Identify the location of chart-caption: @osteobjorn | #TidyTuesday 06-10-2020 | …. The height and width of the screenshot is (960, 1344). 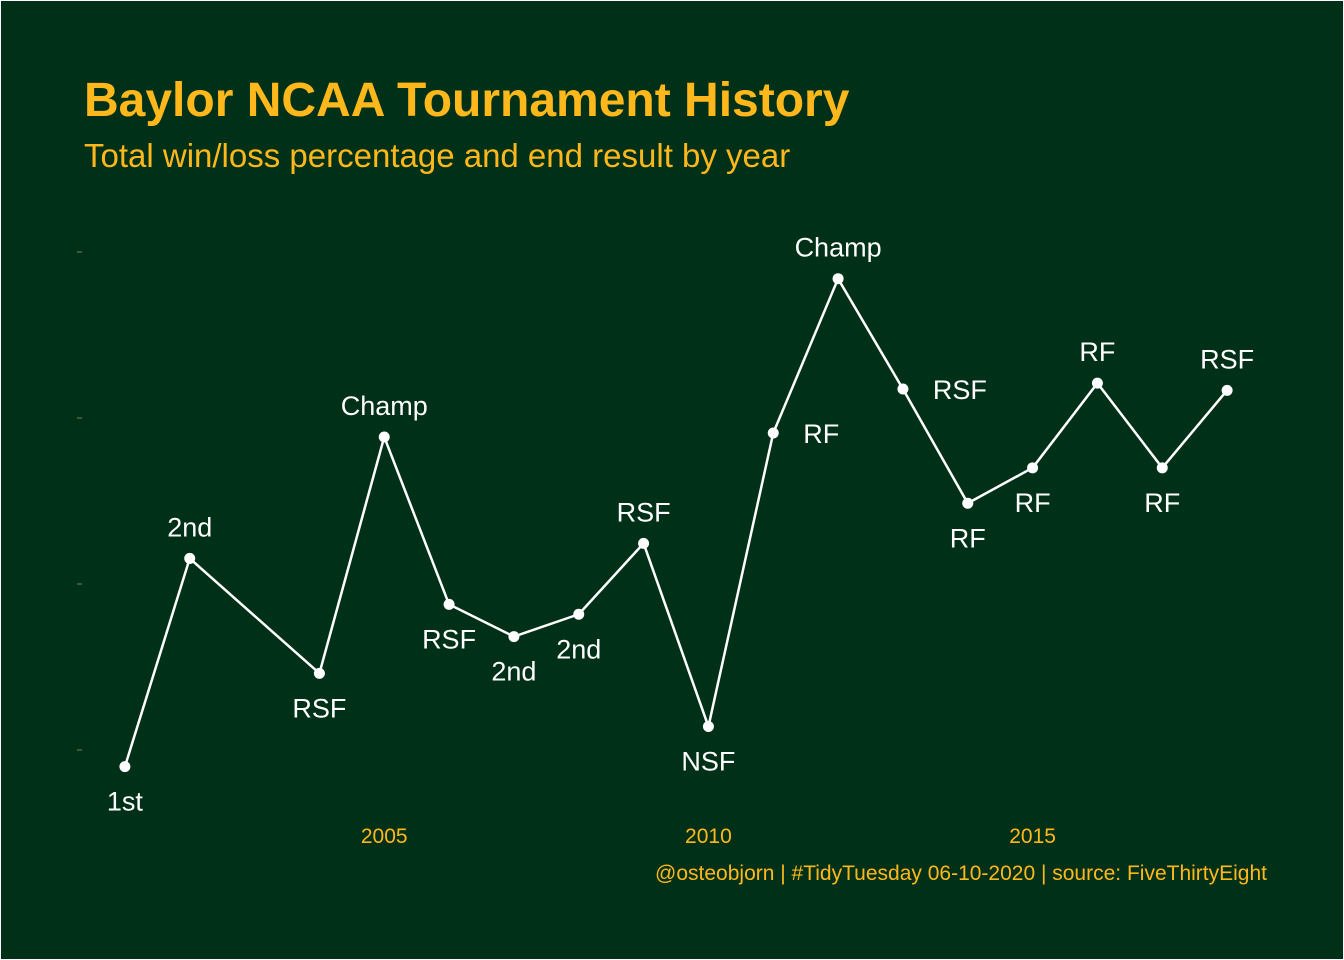
(961, 873).